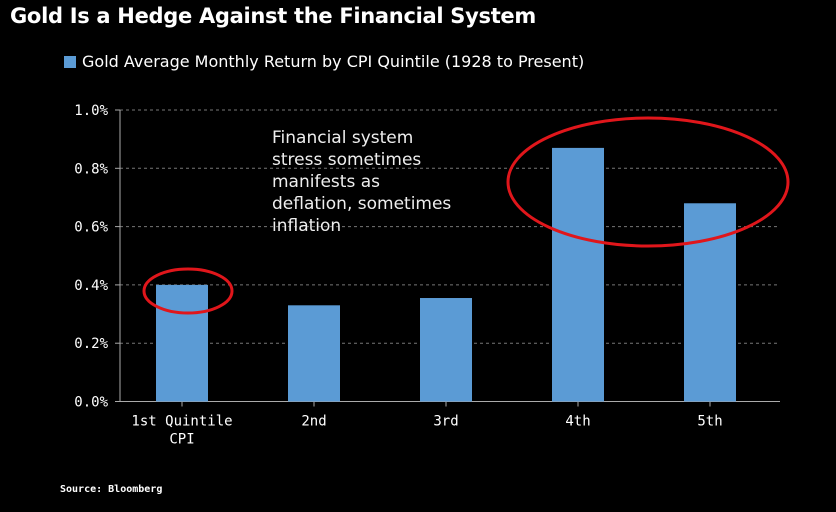 The height and width of the screenshot is (512, 836). What do you see at coordinates (181, 440) in the screenshot?
I see `x-tick-label: CPI` at bounding box center [181, 440].